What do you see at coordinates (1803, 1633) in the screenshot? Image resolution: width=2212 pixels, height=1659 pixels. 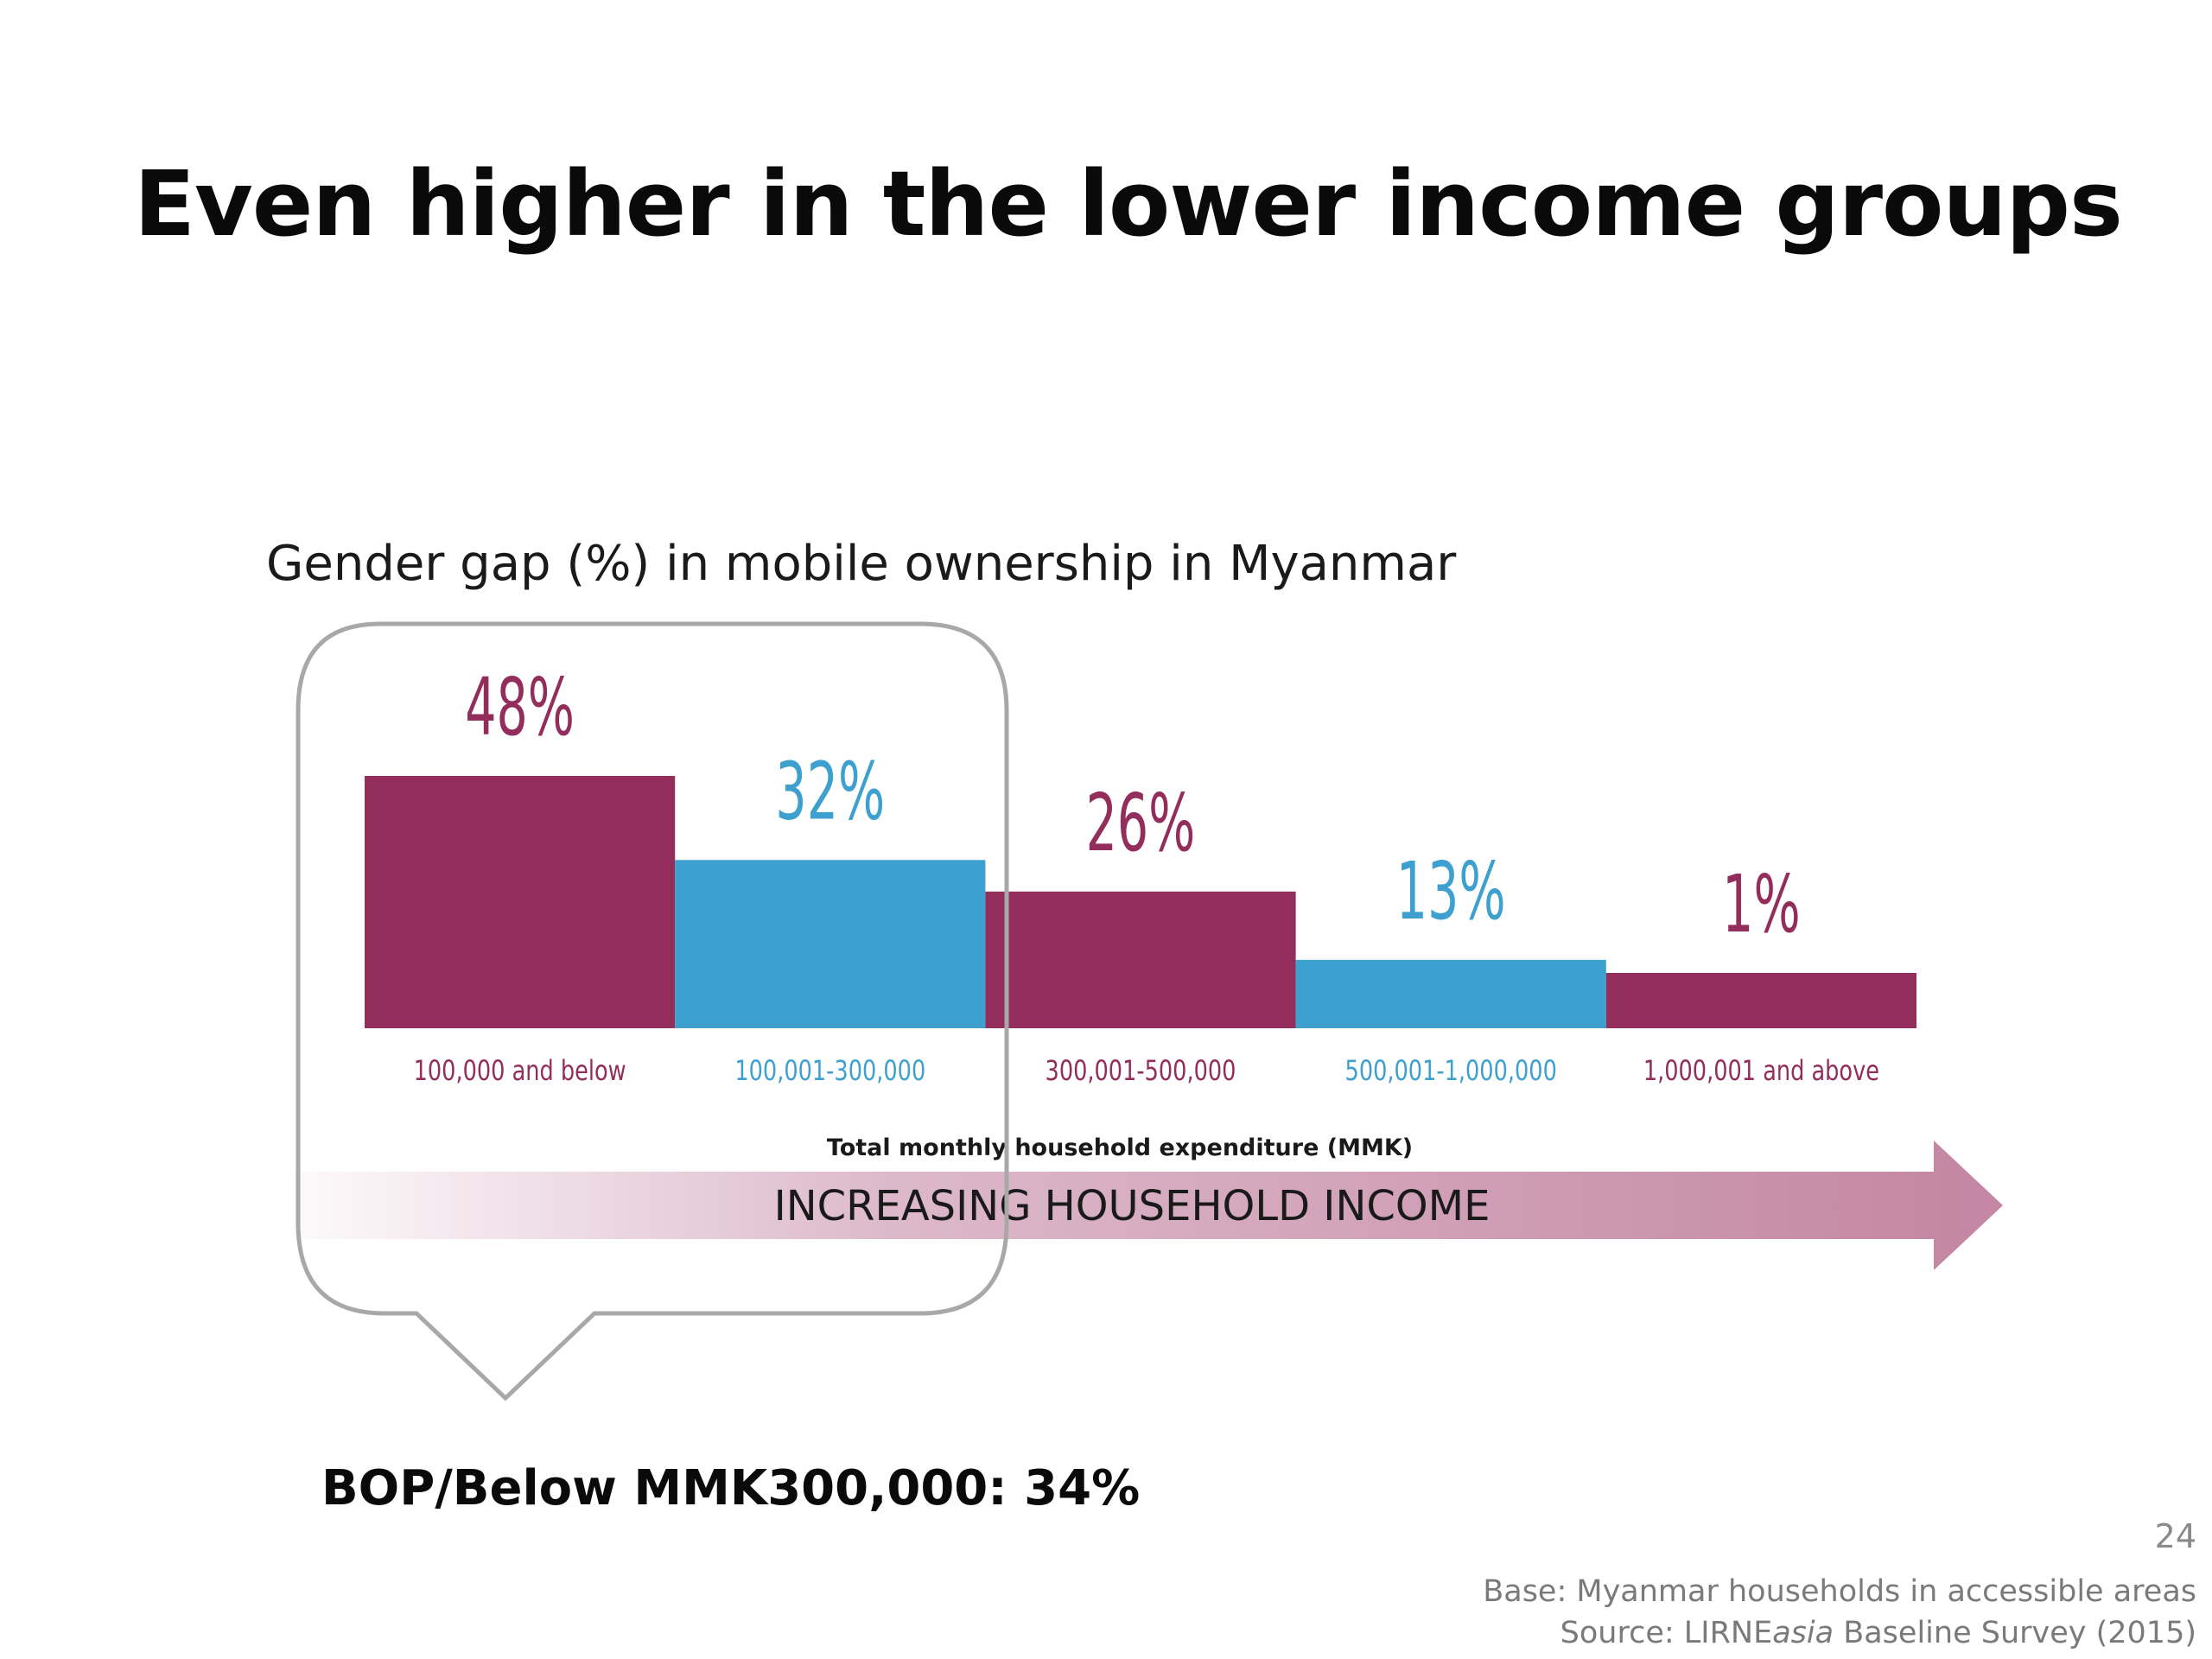 I see `footnote-source-italic: asia` at bounding box center [1803, 1633].